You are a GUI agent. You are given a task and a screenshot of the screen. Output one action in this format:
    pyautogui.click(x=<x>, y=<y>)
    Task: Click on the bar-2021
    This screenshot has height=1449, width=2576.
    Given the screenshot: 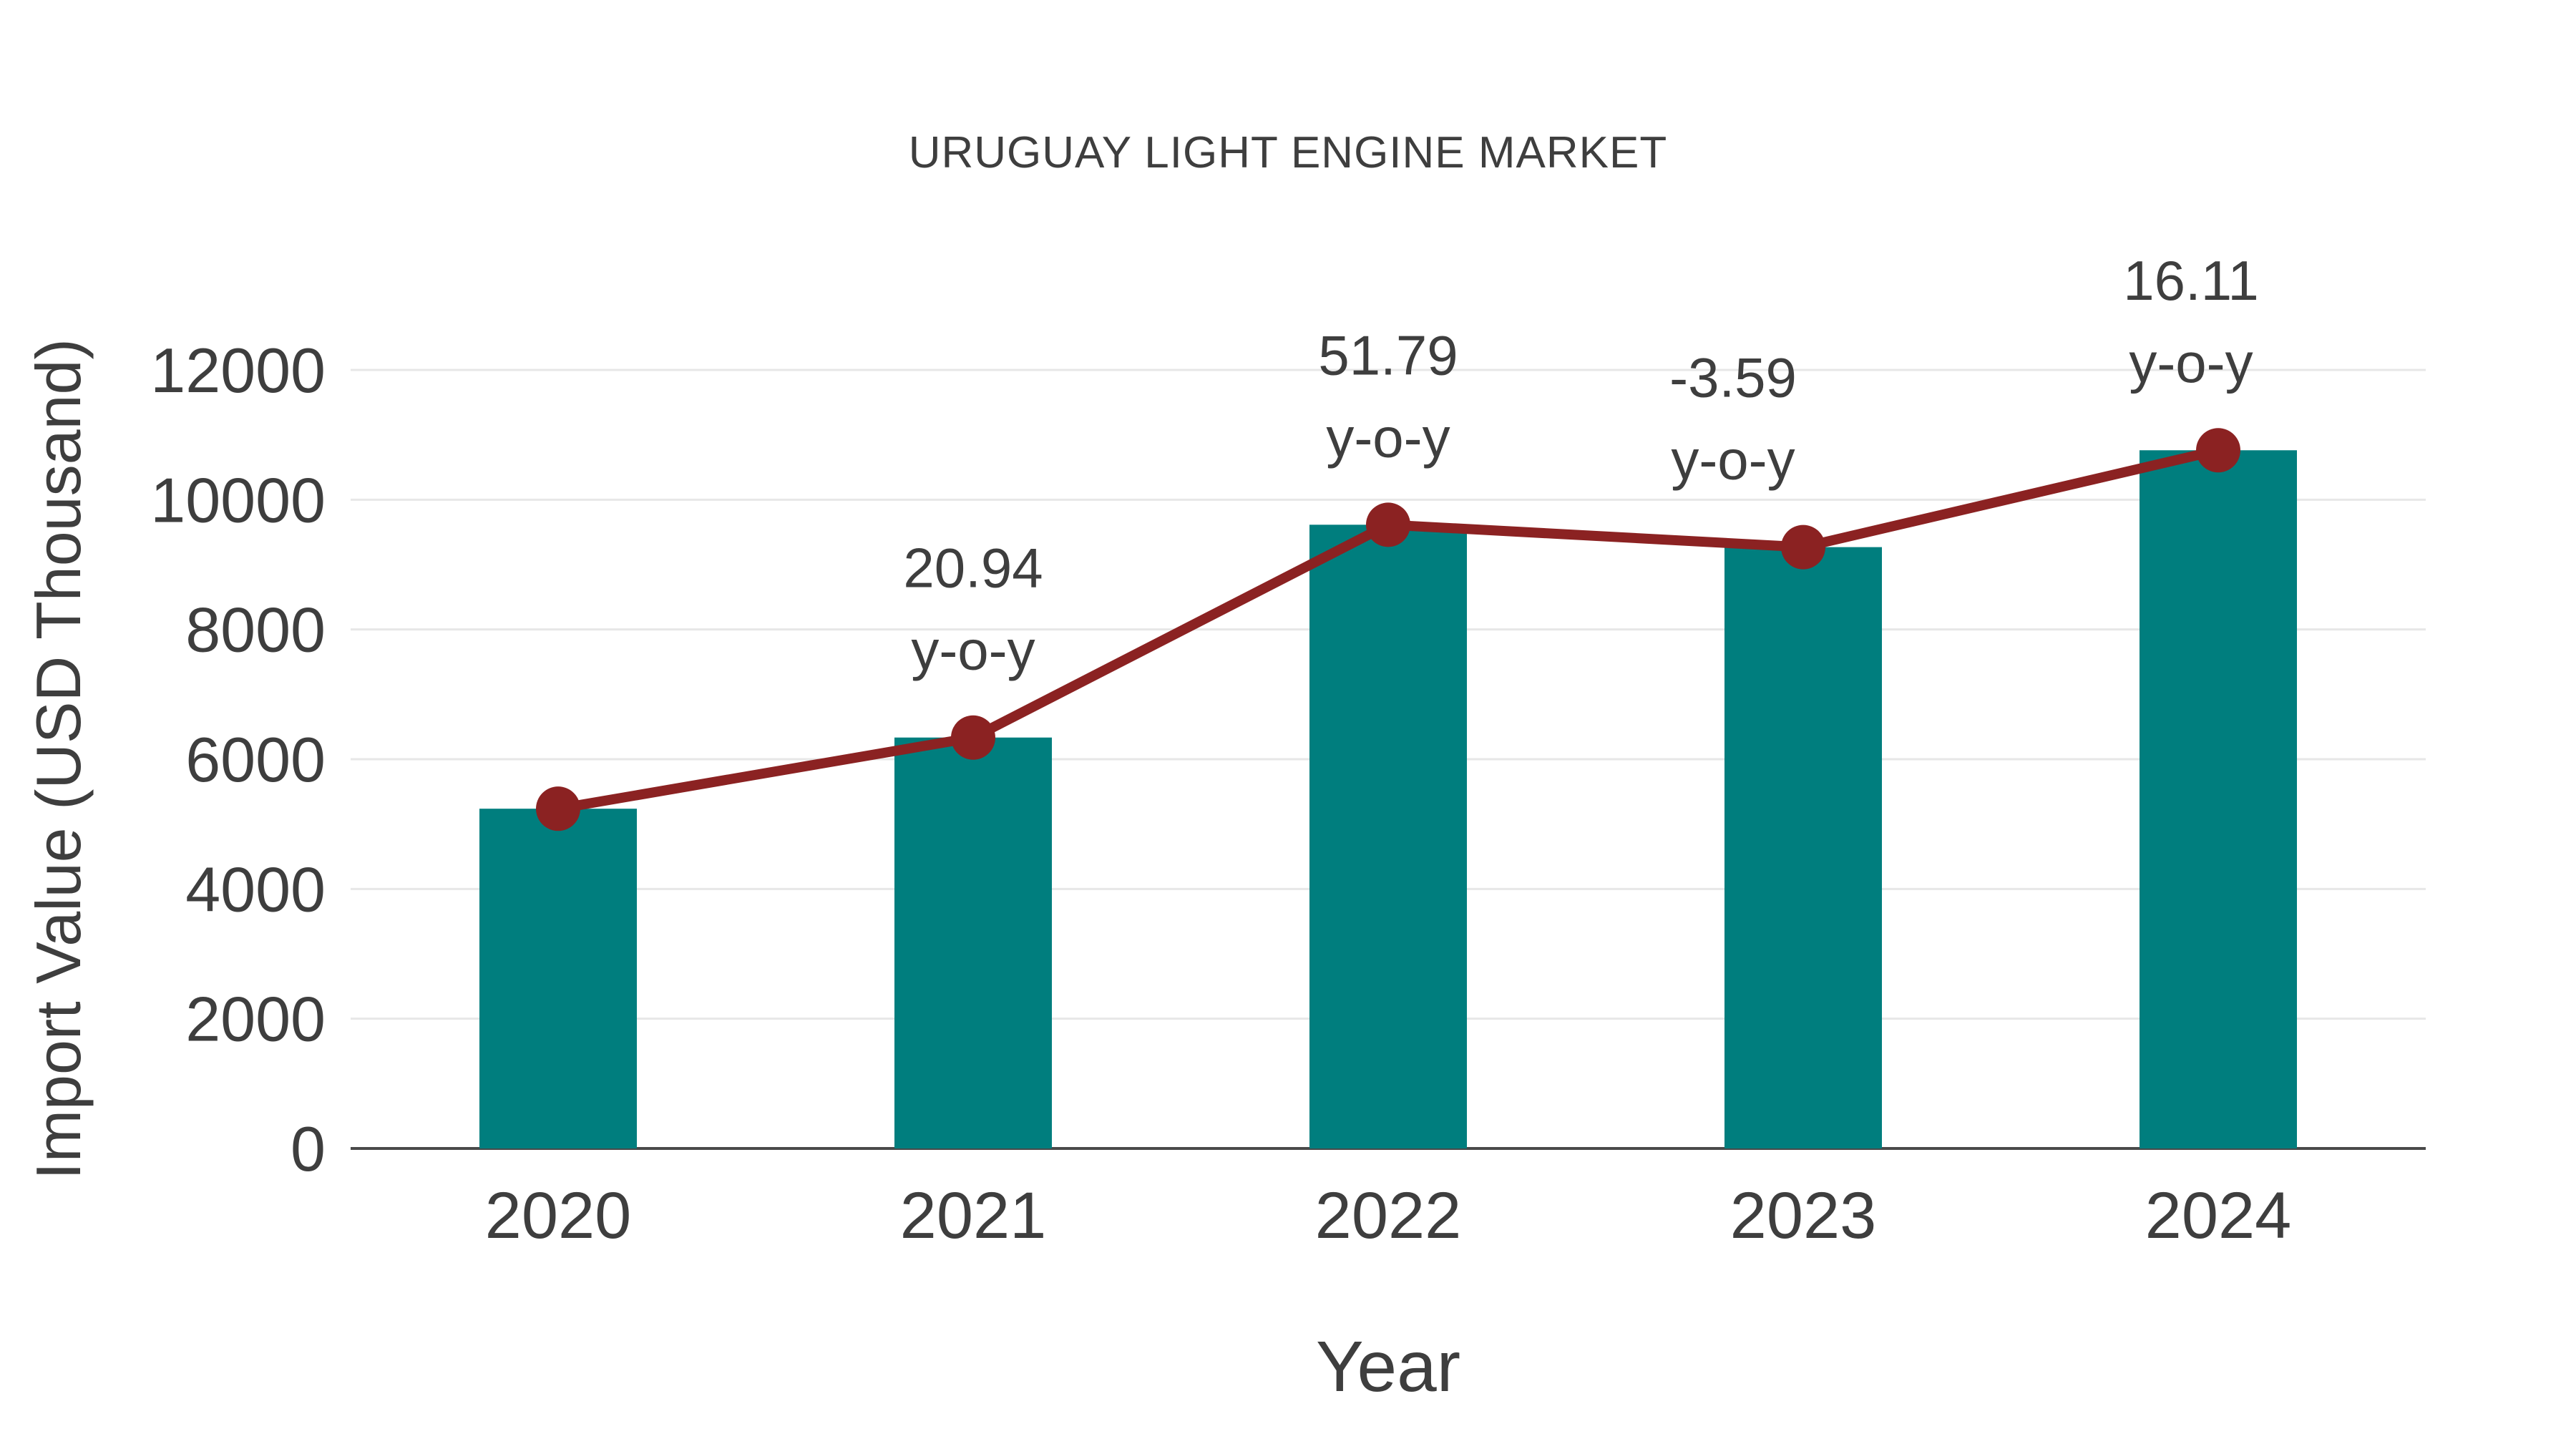 What is the action you would take?
    pyautogui.click(x=973, y=942)
    